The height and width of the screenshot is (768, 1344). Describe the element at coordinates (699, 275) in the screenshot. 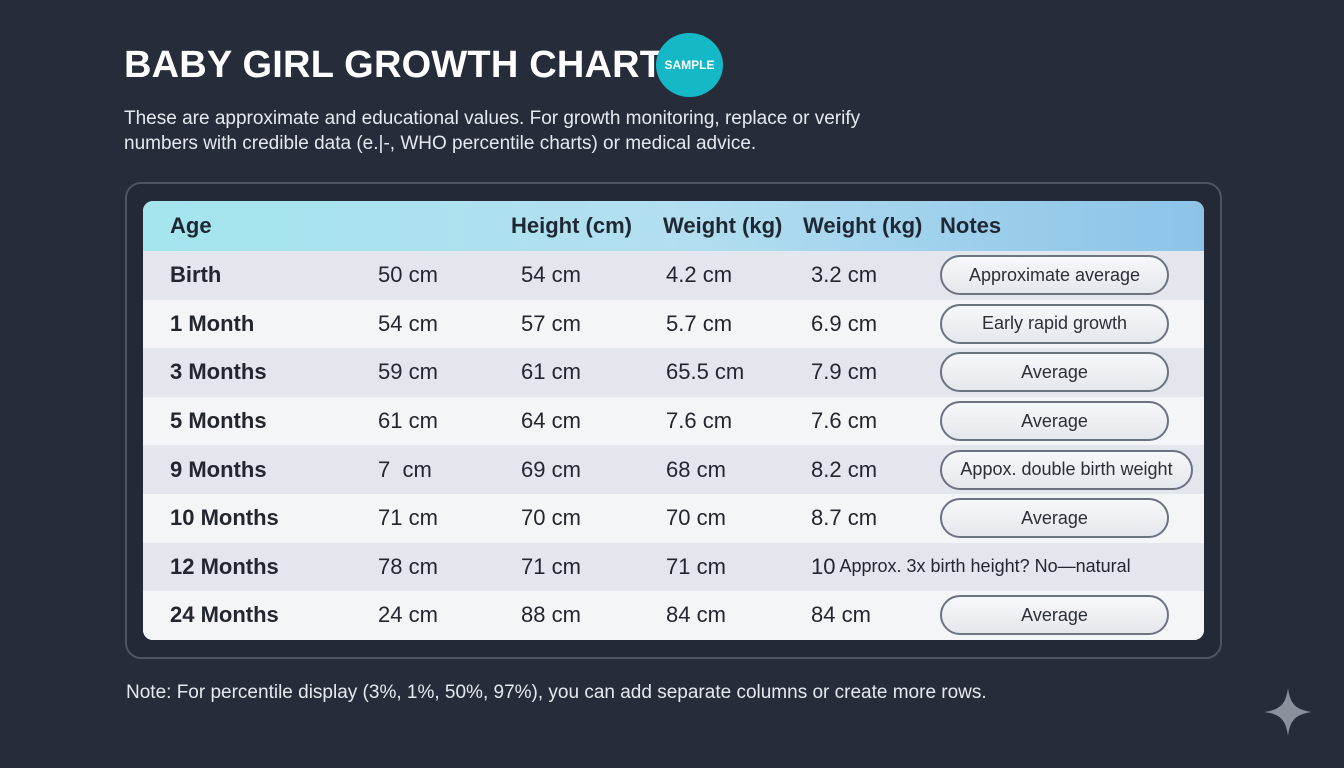

I see `value-cell: 4.2 cm` at that location.